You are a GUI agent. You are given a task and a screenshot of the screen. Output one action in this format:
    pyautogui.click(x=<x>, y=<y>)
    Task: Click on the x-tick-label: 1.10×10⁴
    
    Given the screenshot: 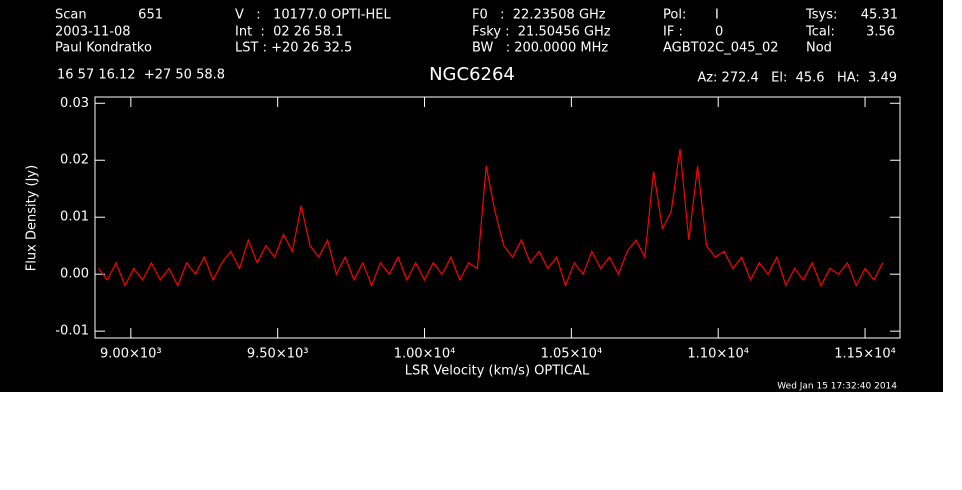 What is the action you would take?
    pyautogui.click(x=718, y=354)
    